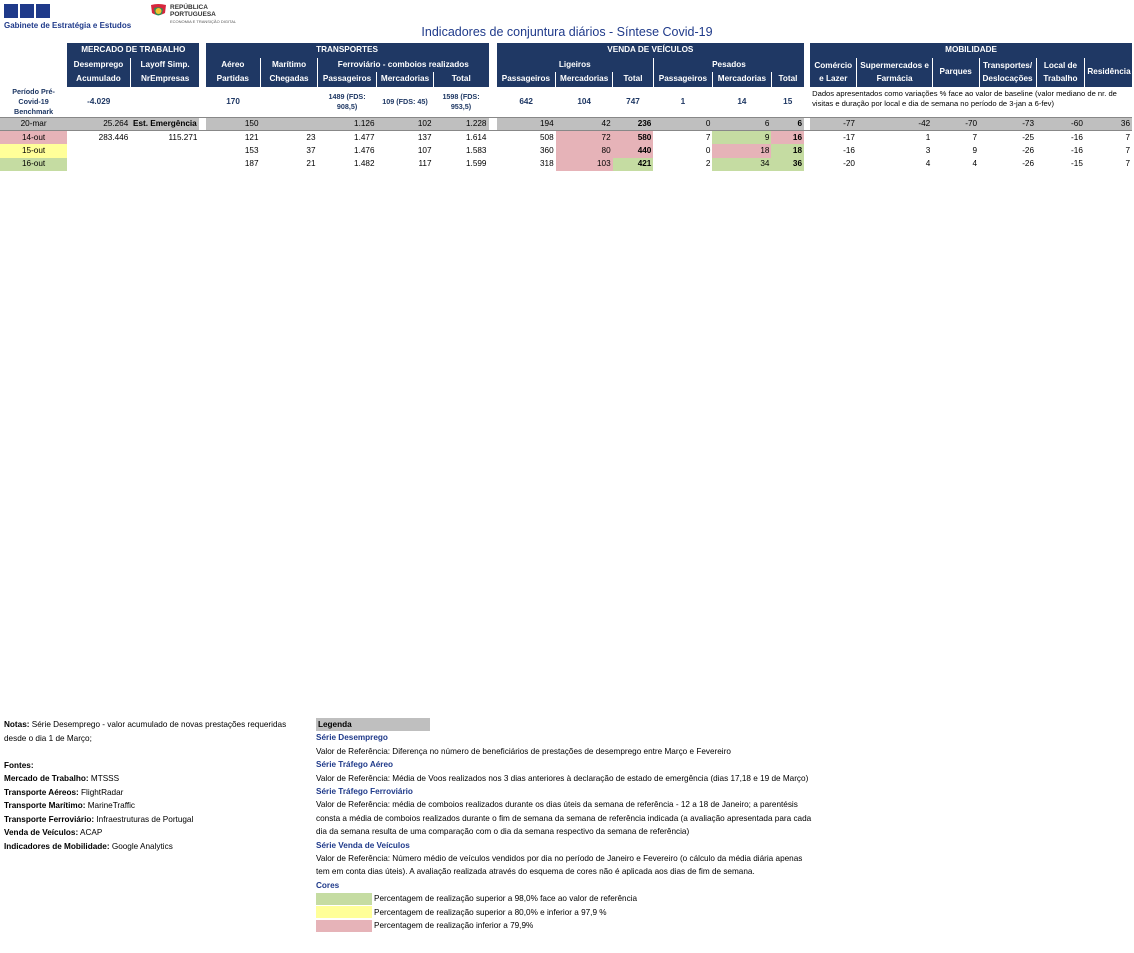 The height and width of the screenshot is (953, 1134). Describe the element at coordinates (584, 151) in the screenshot. I see `cell-lig-mercadorias: 80` at that location.